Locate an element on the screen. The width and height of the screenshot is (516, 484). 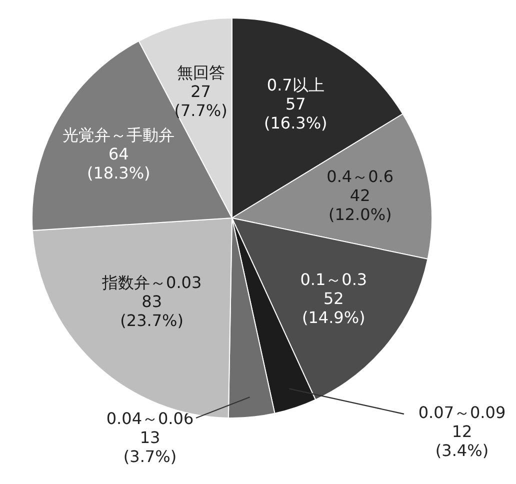
data-label: 42 (12.0%) is located at coordinates (360, 205).